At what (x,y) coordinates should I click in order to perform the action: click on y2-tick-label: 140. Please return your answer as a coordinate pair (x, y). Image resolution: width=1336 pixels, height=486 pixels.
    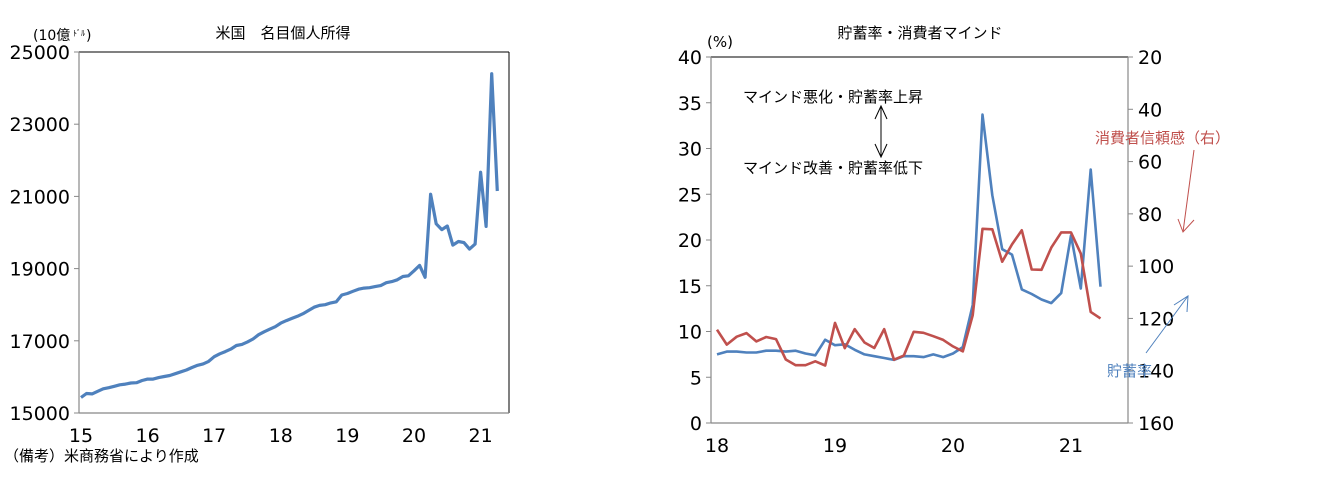
    Looking at the image, I should click on (1156, 372).